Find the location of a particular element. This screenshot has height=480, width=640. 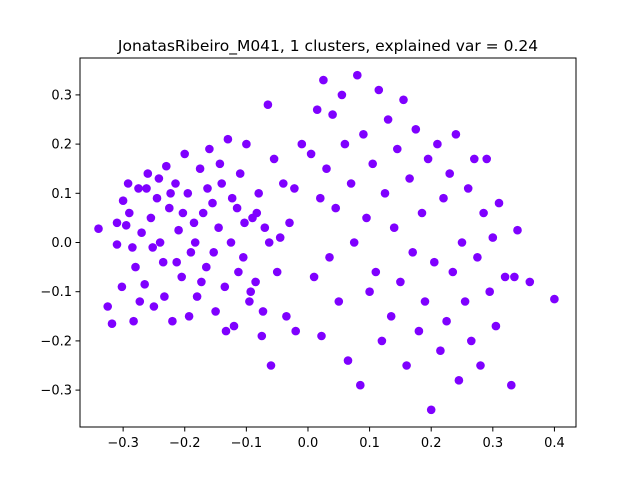

x-tick-label: 0.3 is located at coordinates (492, 443).